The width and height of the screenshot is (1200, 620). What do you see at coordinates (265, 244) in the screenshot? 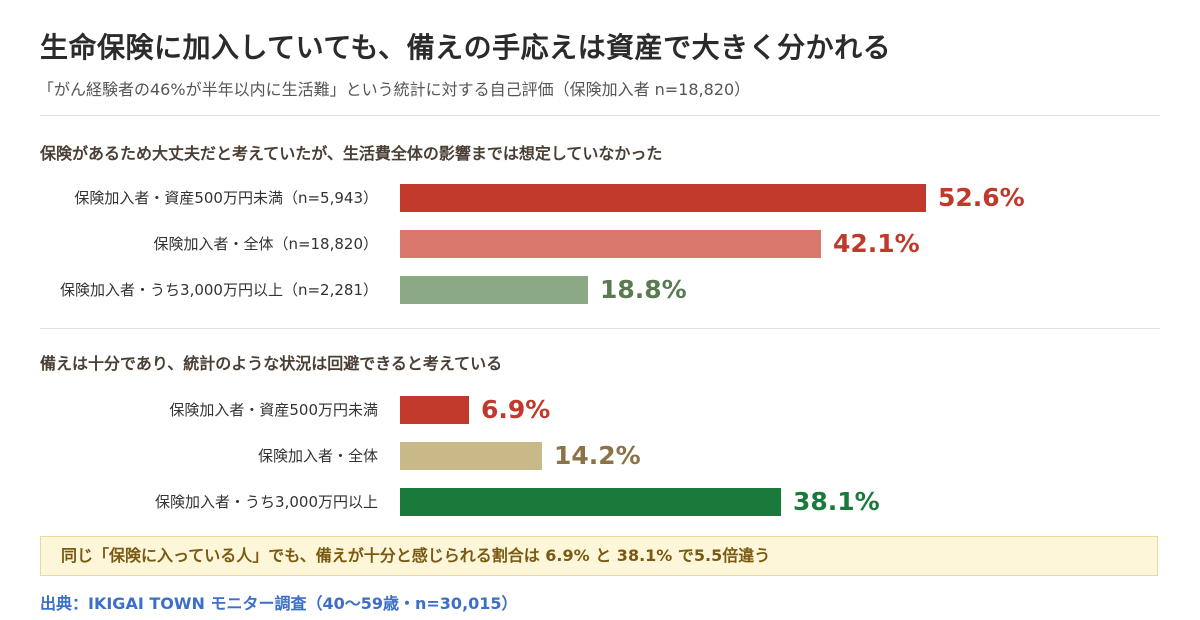
I see `bar-label: 保険加入者・全体（n=18,820）` at bounding box center [265, 244].